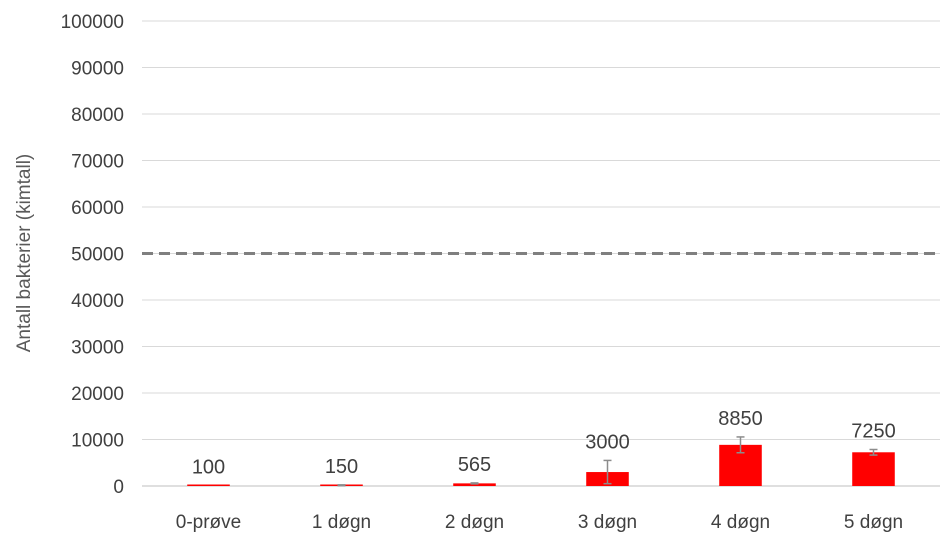 The height and width of the screenshot is (535, 940). I want to click on x-axis-ticks: 0-prøve 1 døgn 2 døgn 3 døgn 4 døgn 5 døgn, so click(539, 522).